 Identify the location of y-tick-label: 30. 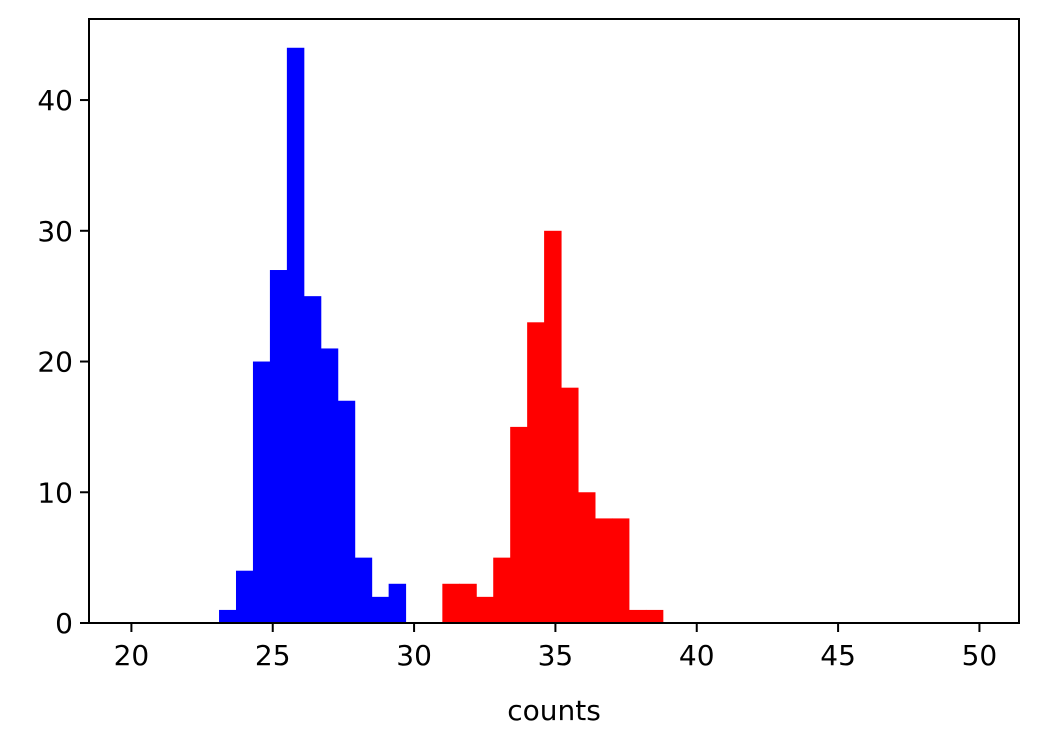
(55, 231).